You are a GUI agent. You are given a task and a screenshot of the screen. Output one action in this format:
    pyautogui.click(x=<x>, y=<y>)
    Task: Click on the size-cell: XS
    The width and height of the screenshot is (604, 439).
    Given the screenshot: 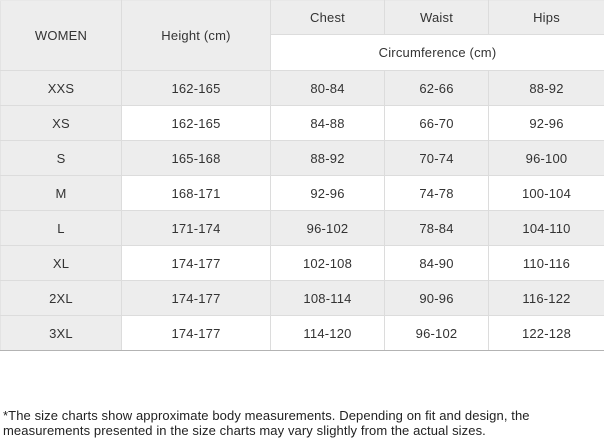 What is the action you would take?
    pyautogui.click(x=61, y=123)
    